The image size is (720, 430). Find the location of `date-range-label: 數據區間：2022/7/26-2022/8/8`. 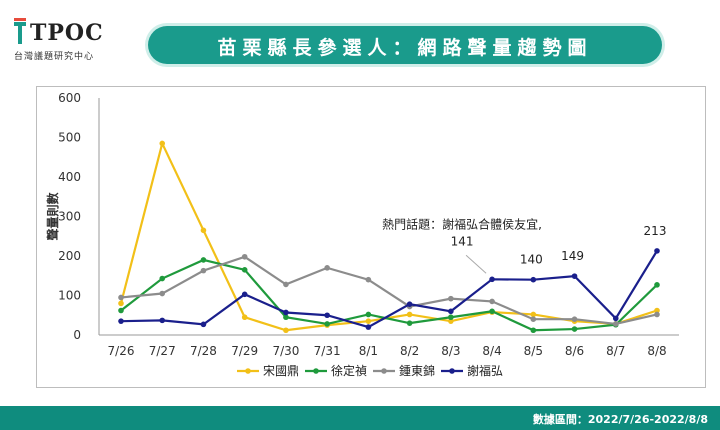

date-range-label: 數據區間：2022/7/26-2022/8/8 is located at coordinates (620, 419).